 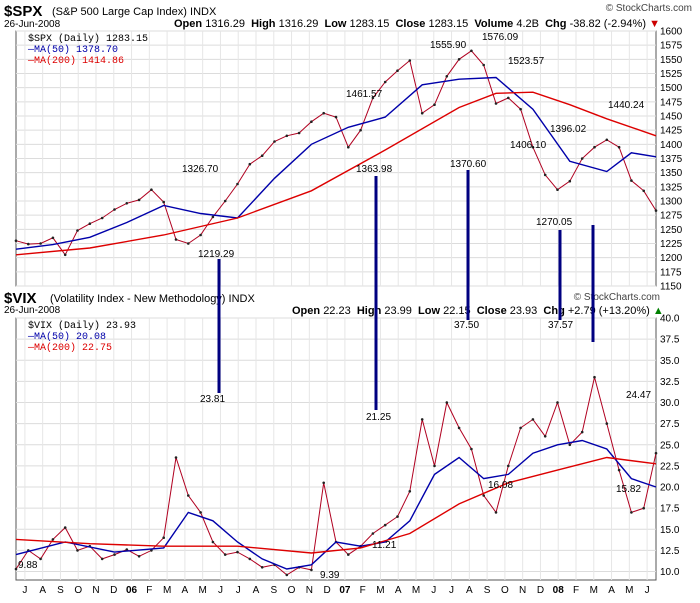 What do you see at coordinates (671, 216) in the screenshot?
I see `spx-y-tick-label: 1275` at bounding box center [671, 216].